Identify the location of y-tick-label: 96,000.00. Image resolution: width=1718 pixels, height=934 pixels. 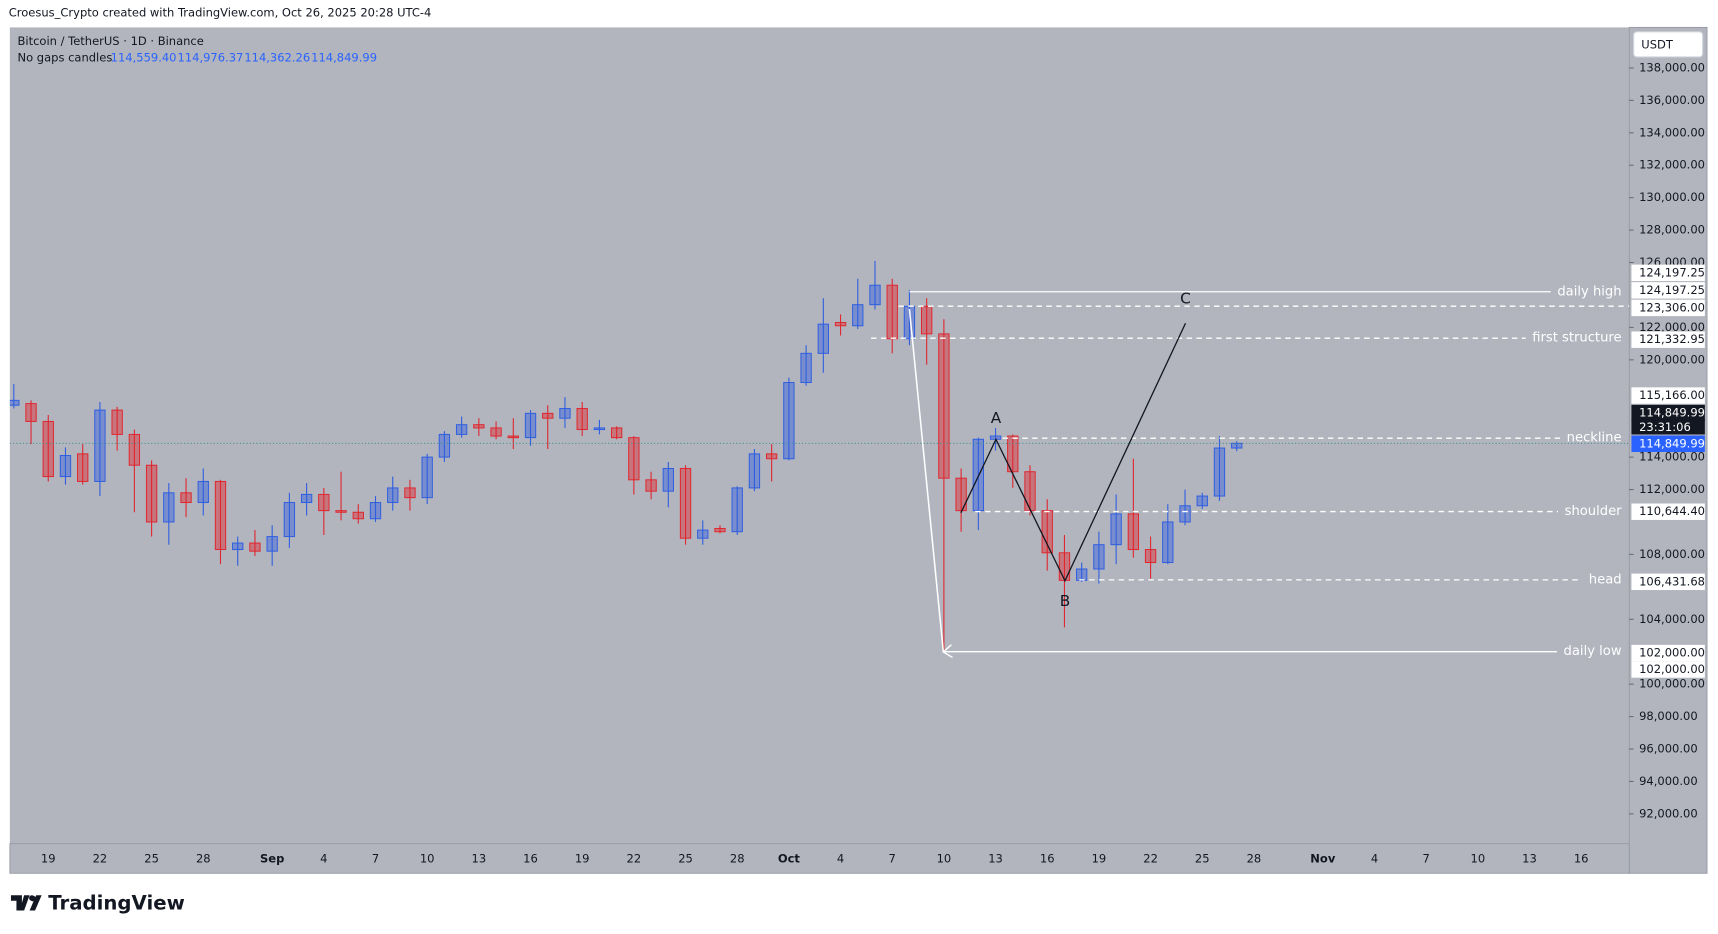
(1668, 749).